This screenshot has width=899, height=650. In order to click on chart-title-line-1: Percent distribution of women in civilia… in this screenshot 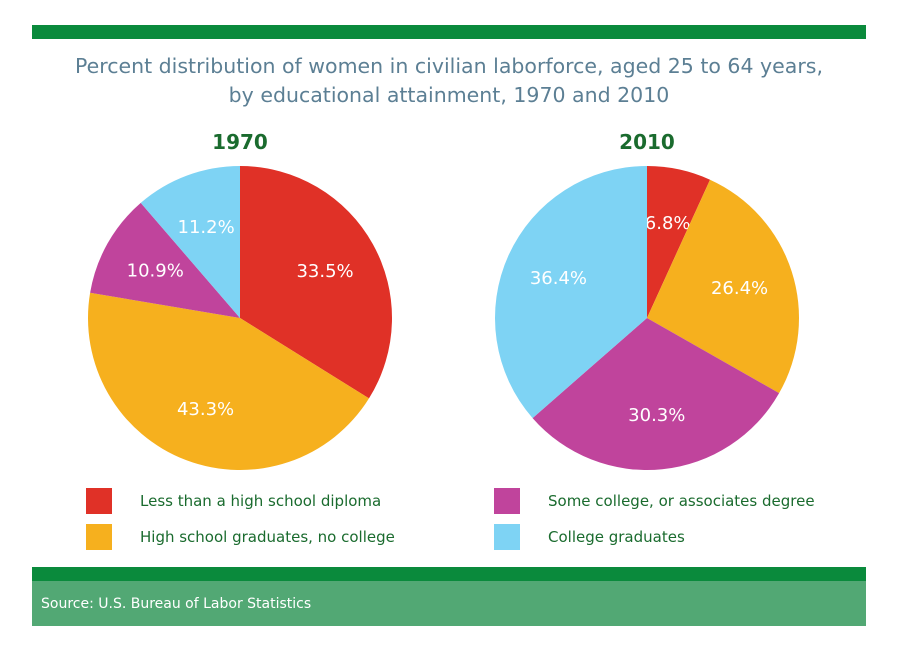, I will do `click(449, 66)`.